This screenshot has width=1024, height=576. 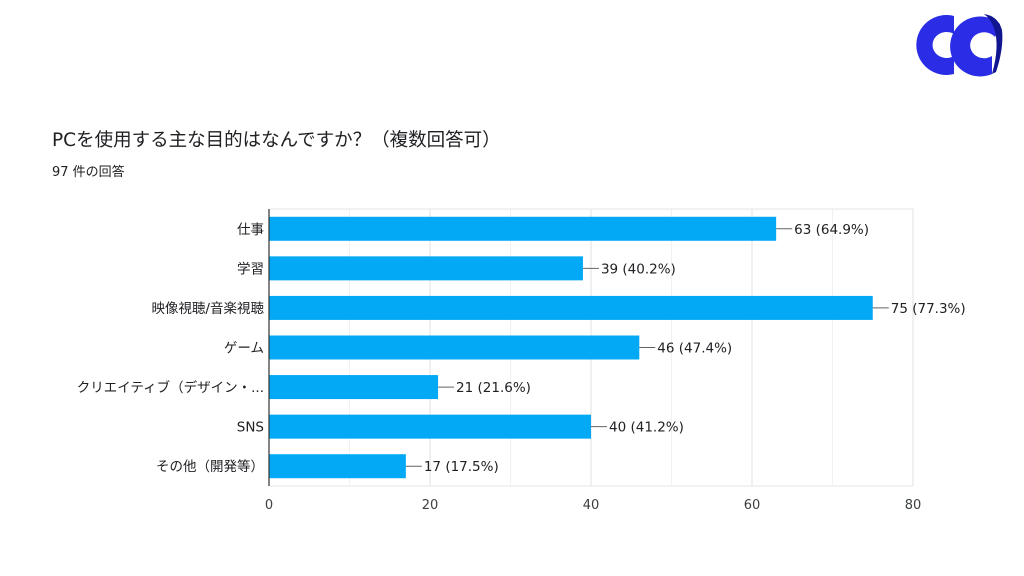 What do you see at coordinates (752, 505) in the screenshot?
I see `x-tick-label: 60` at bounding box center [752, 505].